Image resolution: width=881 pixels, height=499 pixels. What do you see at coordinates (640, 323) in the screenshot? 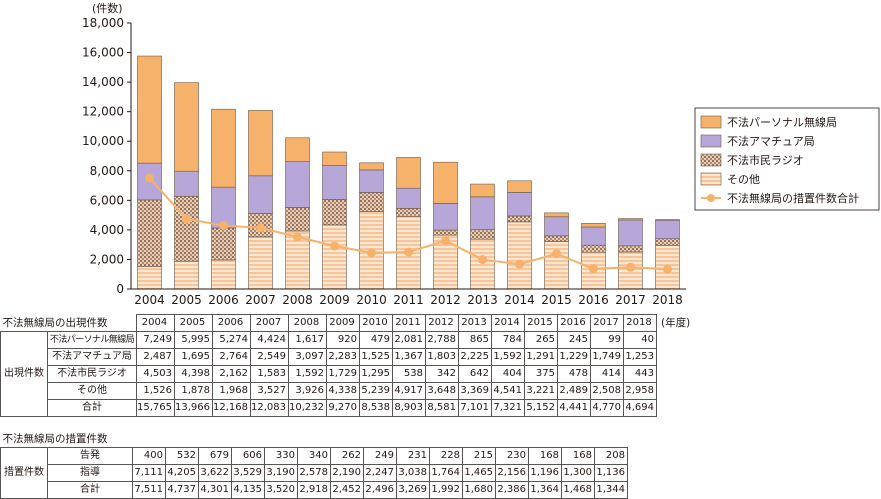
I see `year-header: 2018` at bounding box center [640, 323].